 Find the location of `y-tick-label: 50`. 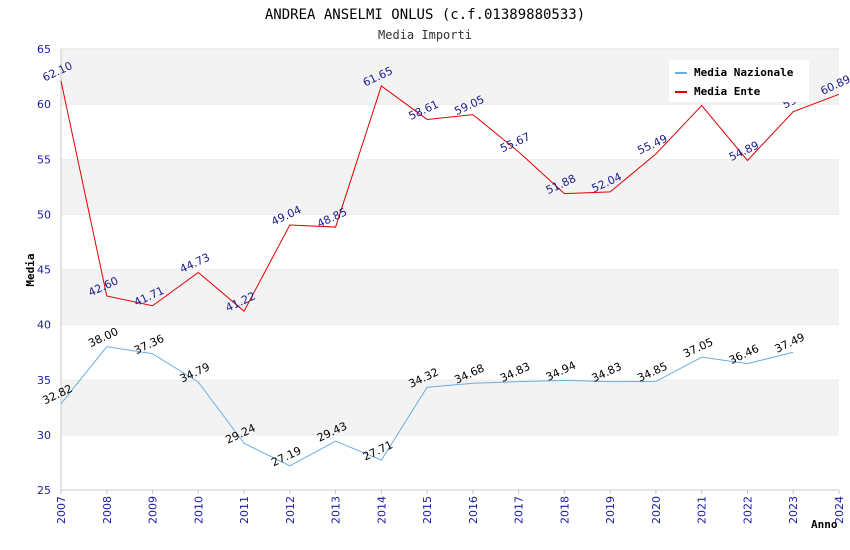

y-tick-label: 50 is located at coordinates (44, 214).